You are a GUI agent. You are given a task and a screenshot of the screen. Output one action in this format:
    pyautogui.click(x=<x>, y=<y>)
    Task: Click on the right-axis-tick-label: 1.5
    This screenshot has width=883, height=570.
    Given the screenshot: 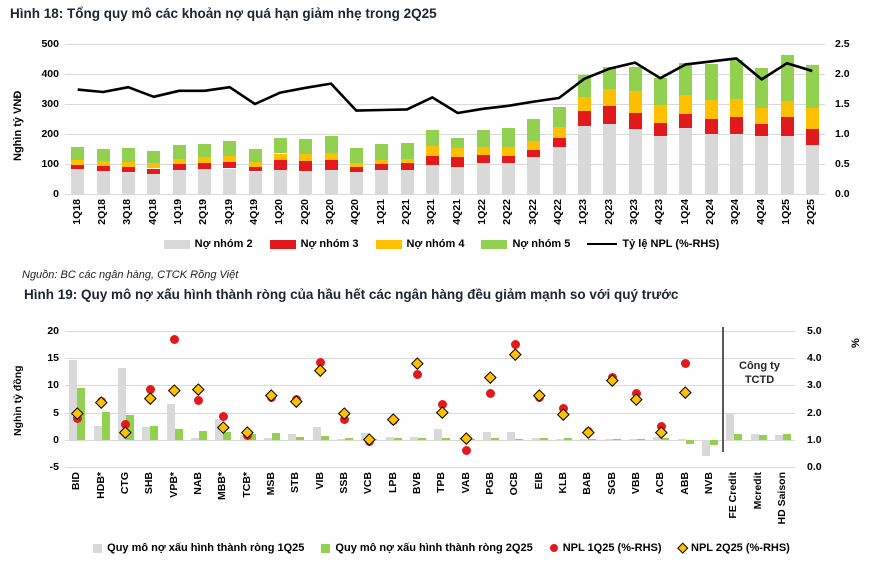 What is the action you would take?
    pyautogui.click(x=842, y=104)
    